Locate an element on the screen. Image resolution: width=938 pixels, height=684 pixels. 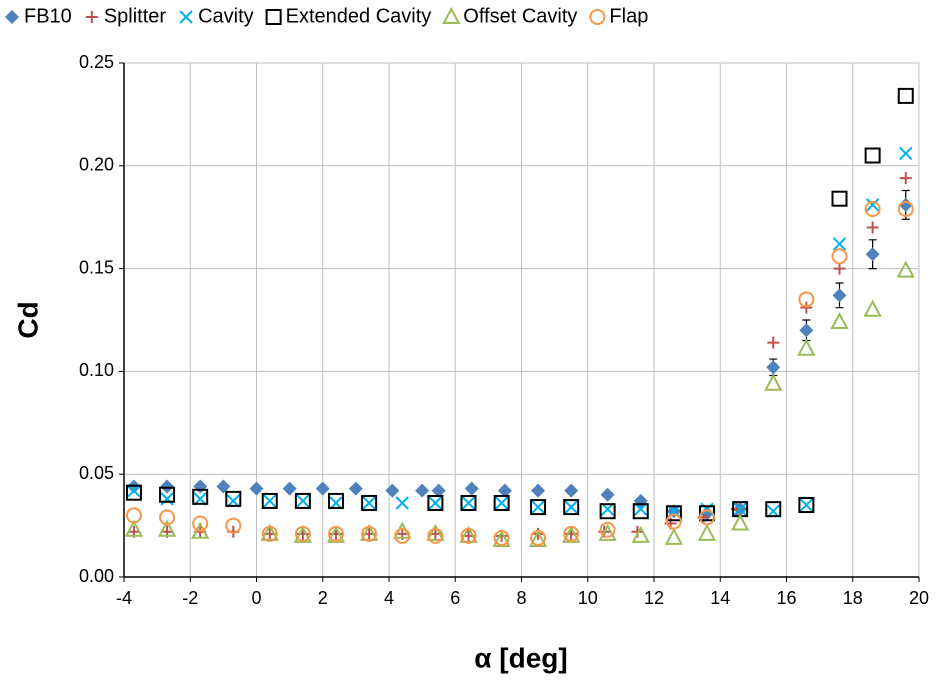
legend-label: Extended Cavity is located at coordinates (359, 16).